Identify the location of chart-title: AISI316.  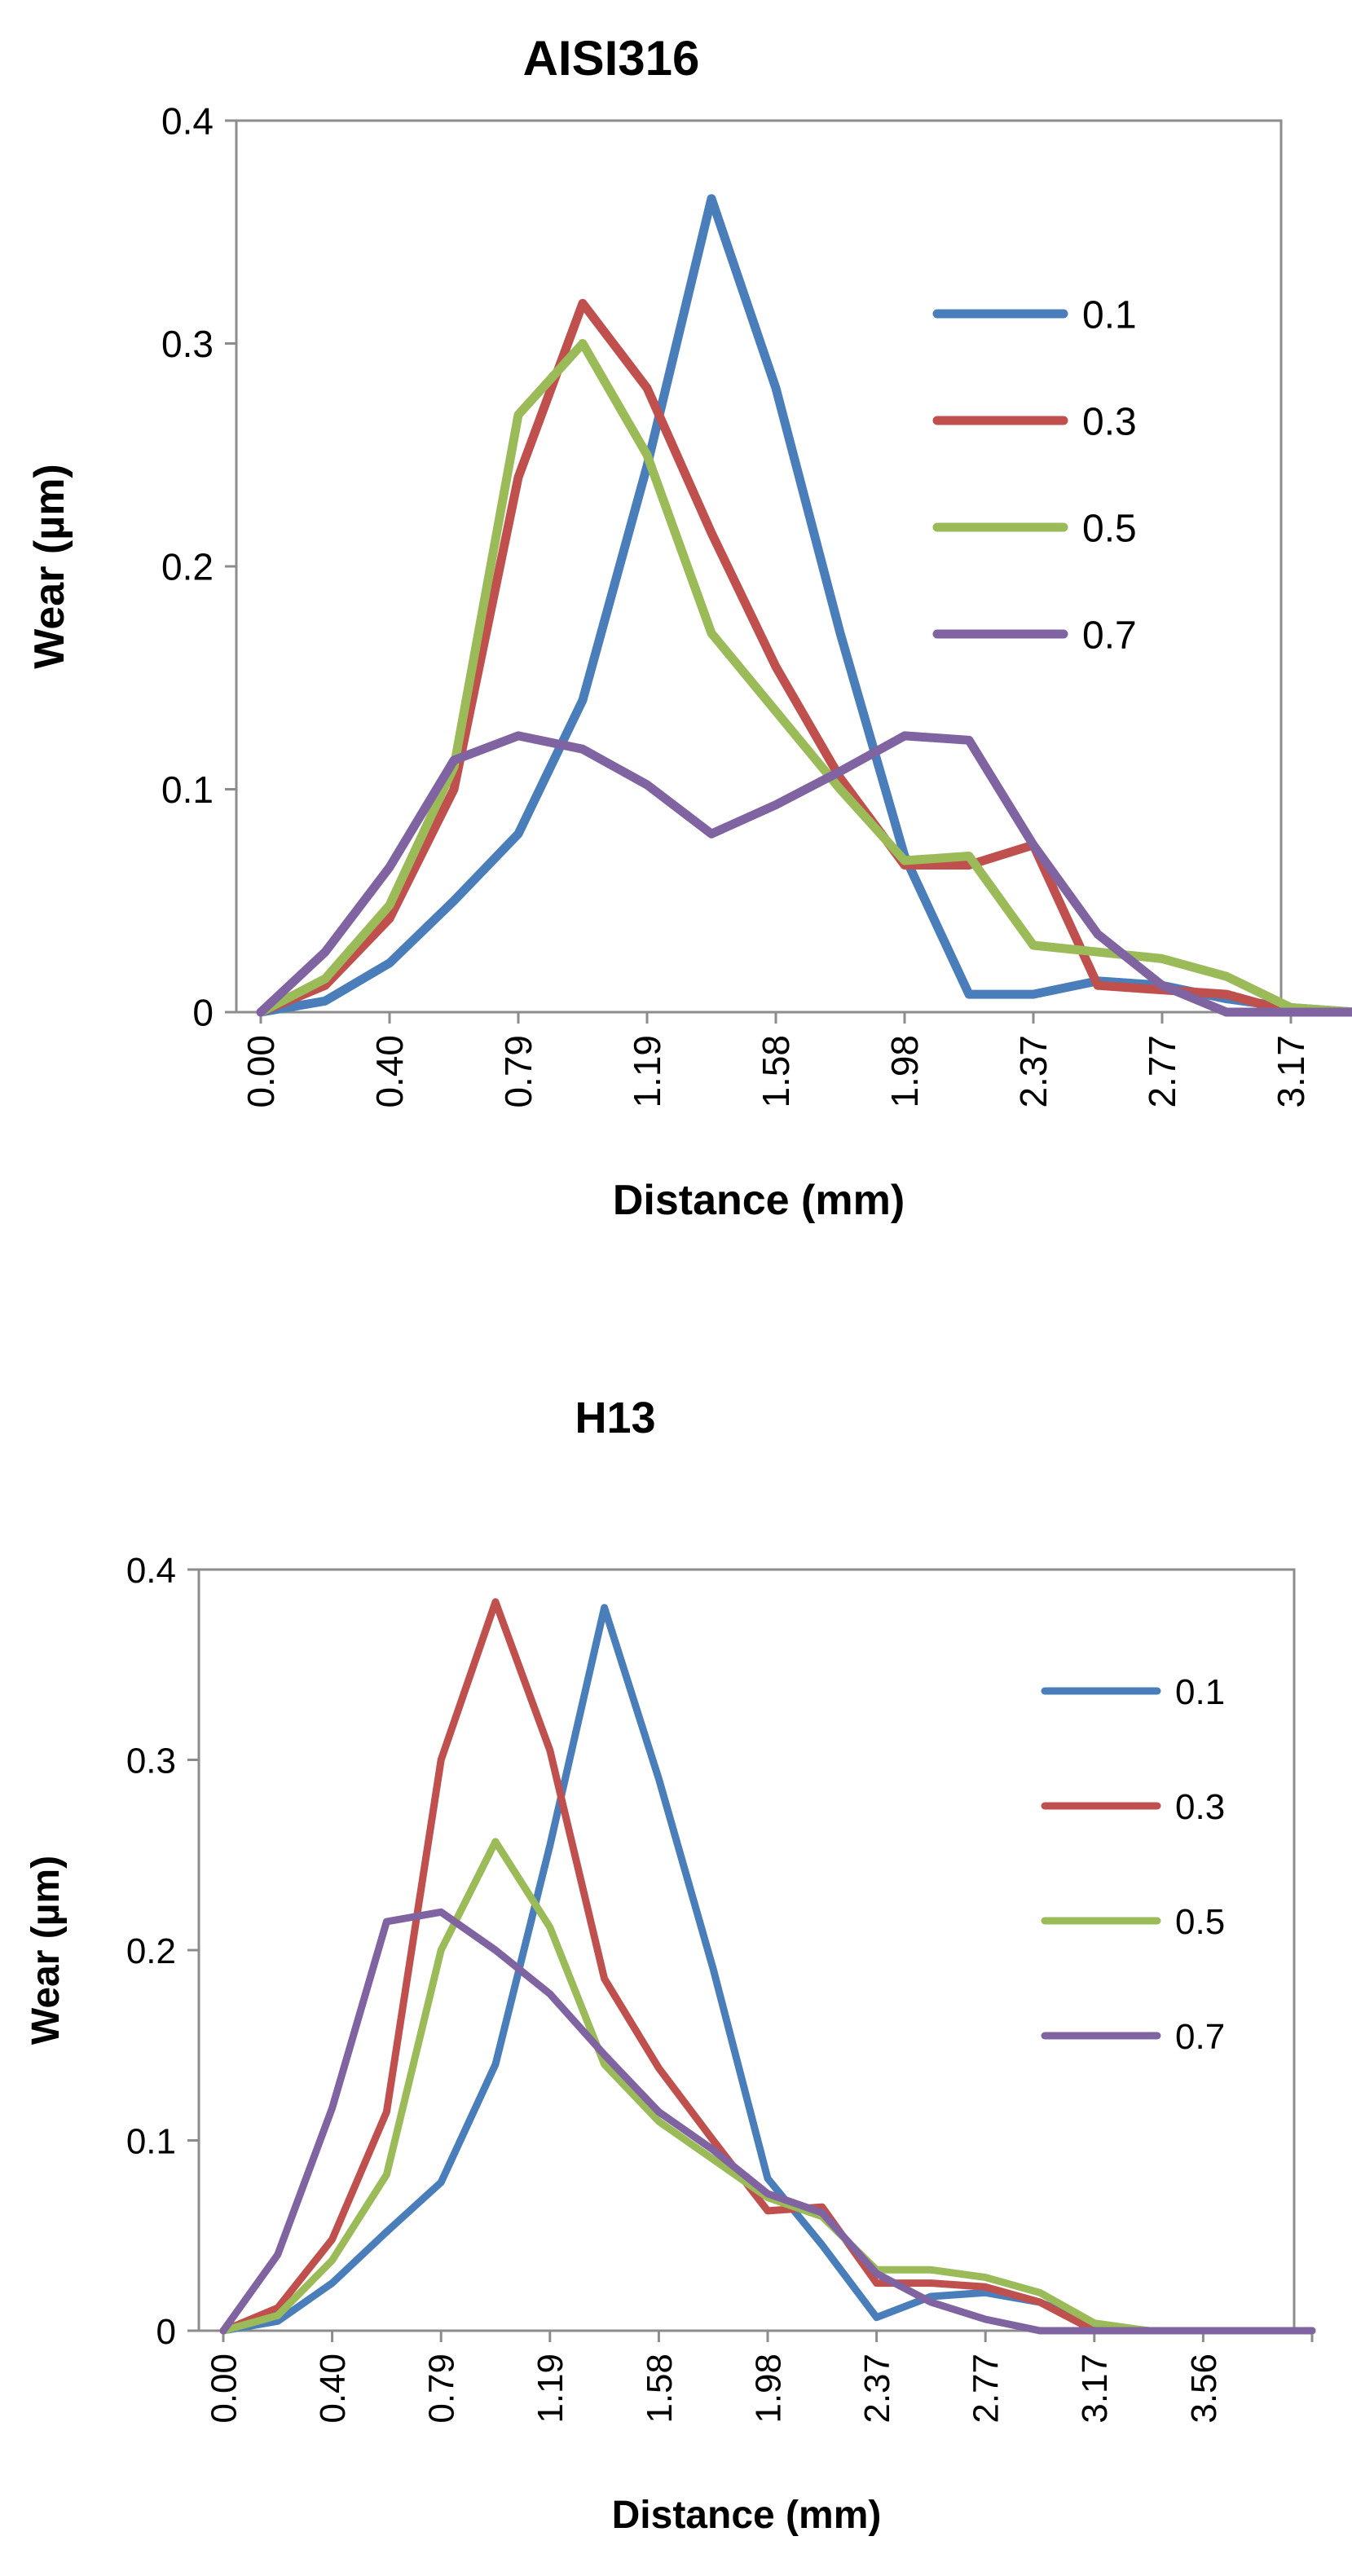
(611, 59).